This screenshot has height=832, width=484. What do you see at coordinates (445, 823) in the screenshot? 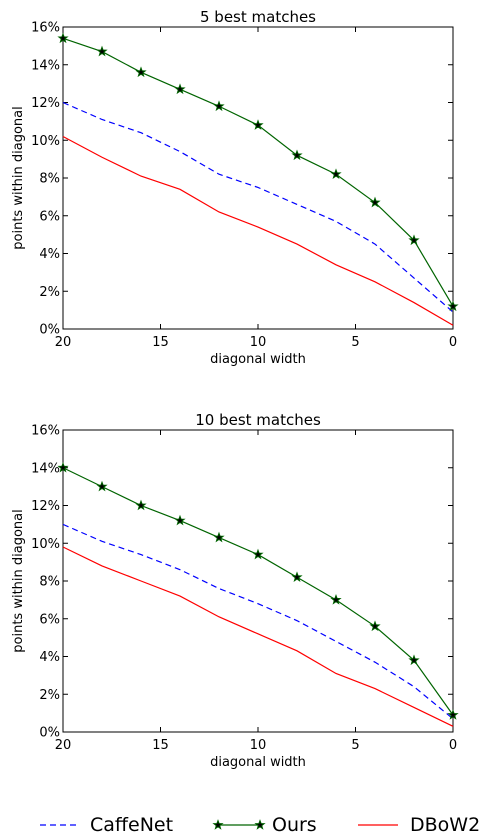
I see `legend-label: DBoW2` at bounding box center [445, 823].